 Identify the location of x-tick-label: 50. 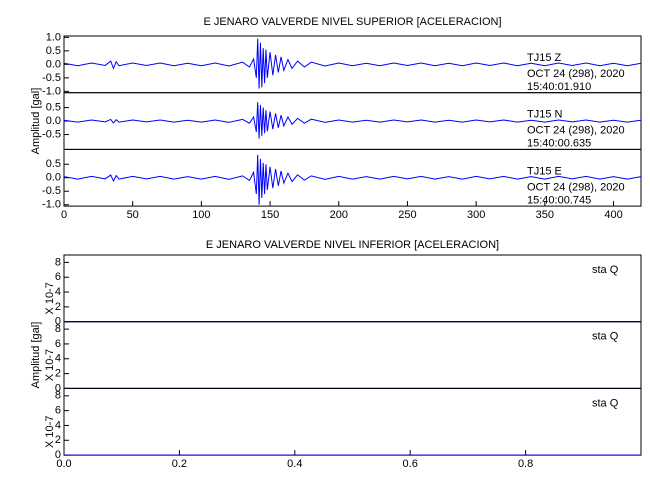
(133, 215).